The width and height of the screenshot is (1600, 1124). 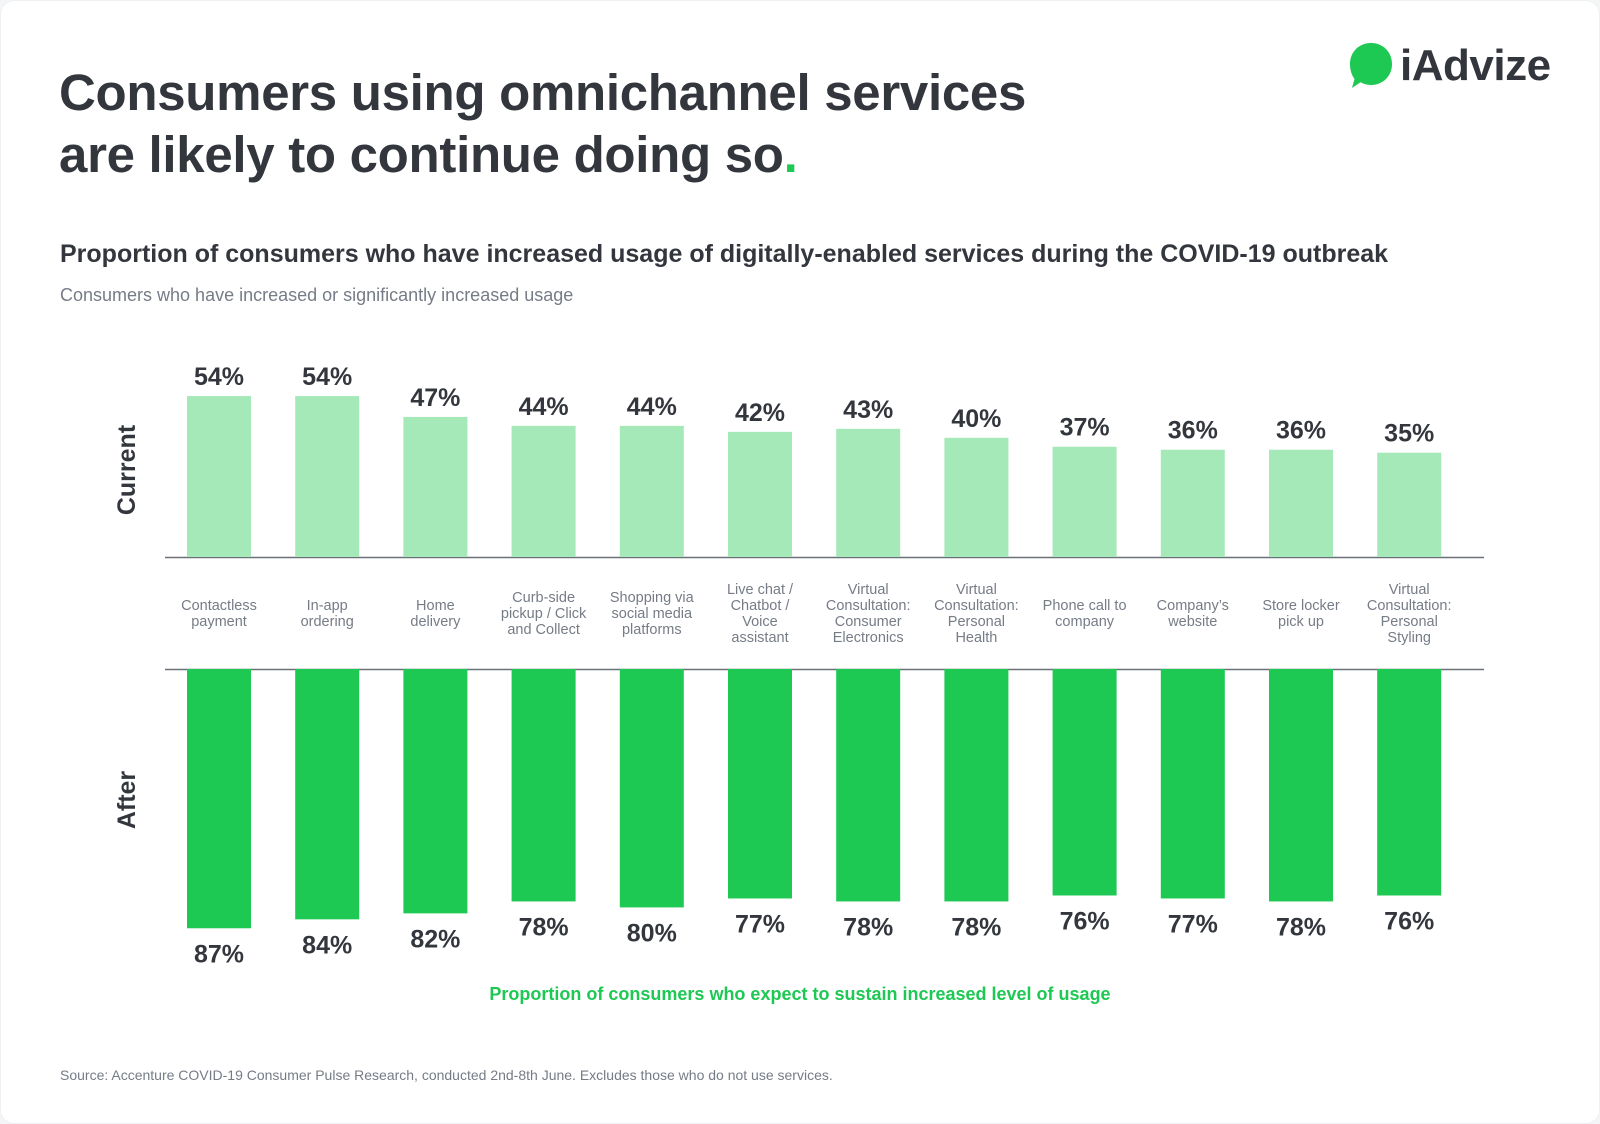 I want to click on category-label-line: delivery, so click(x=435, y=622).